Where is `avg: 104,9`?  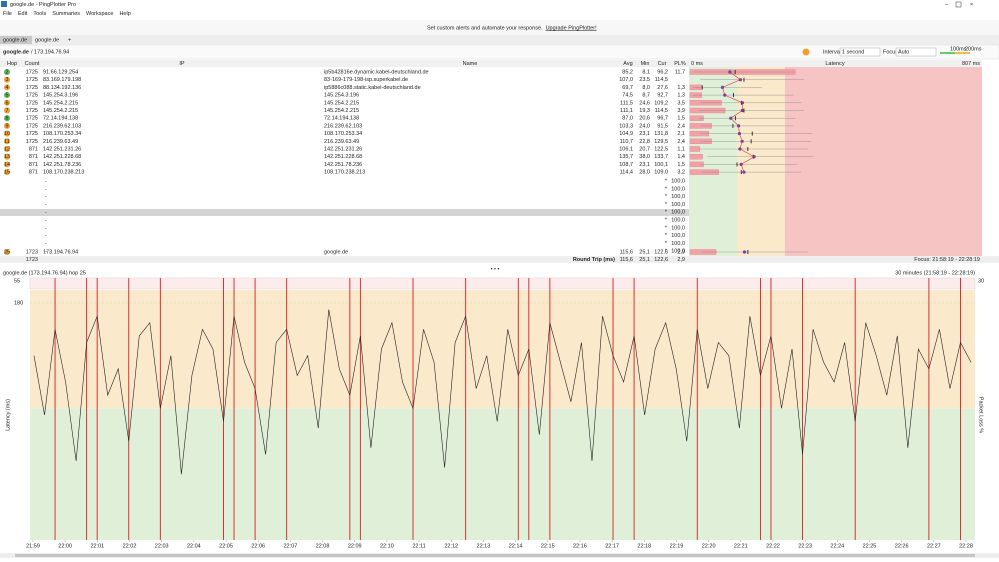
avg: 104,9 is located at coordinates (626, 134).